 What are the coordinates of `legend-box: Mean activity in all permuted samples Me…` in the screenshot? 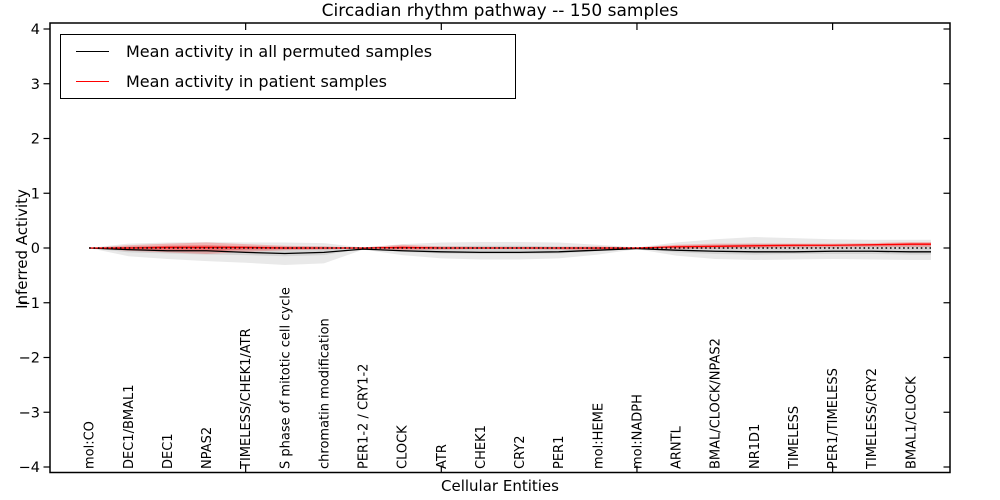 It's located at (288, 66).